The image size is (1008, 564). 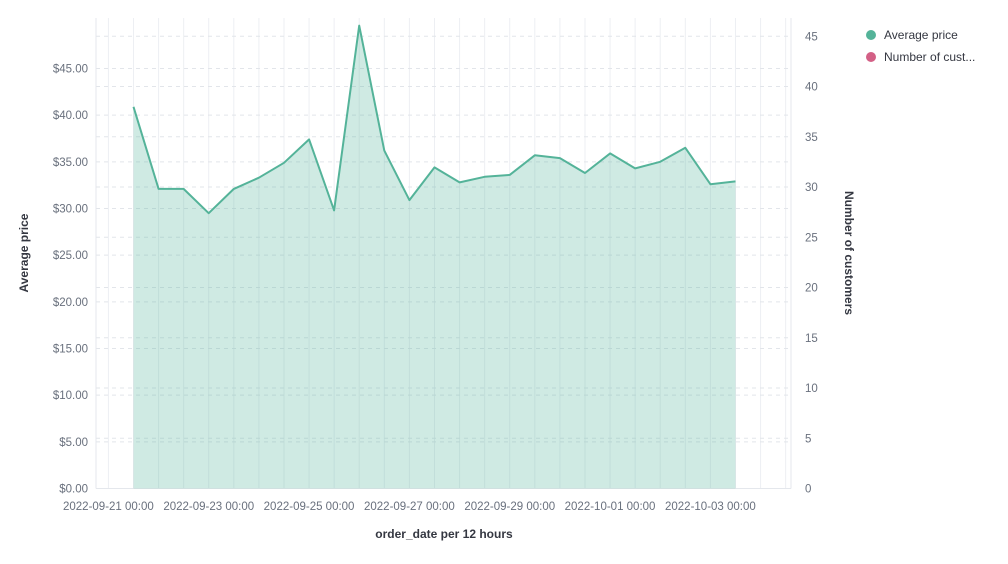 I want to click on y-left-tick-label: $40.00, so click(x=70, y=116).